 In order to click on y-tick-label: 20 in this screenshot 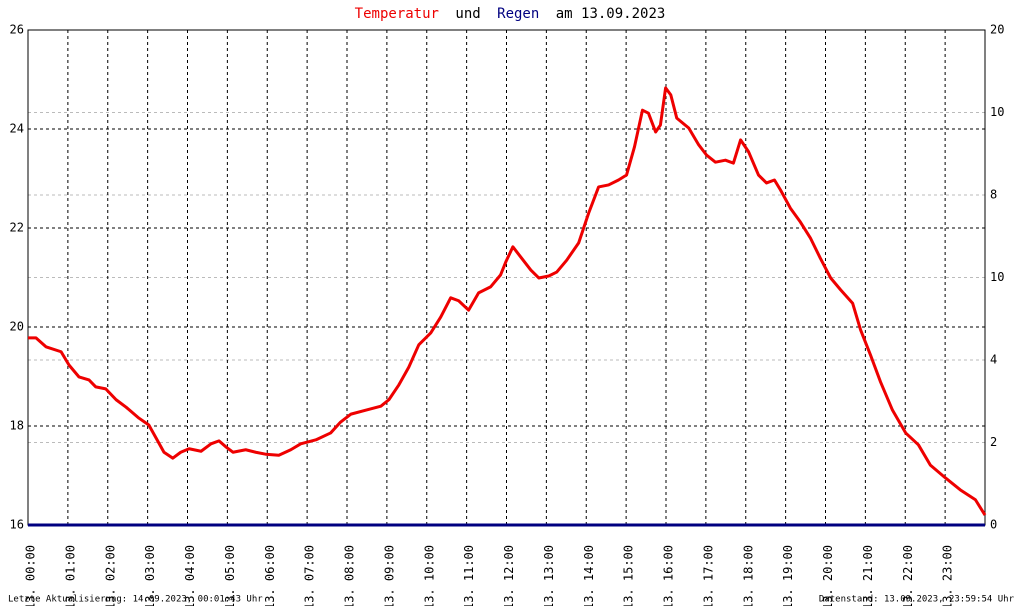, I will do `click(17, 327)`.